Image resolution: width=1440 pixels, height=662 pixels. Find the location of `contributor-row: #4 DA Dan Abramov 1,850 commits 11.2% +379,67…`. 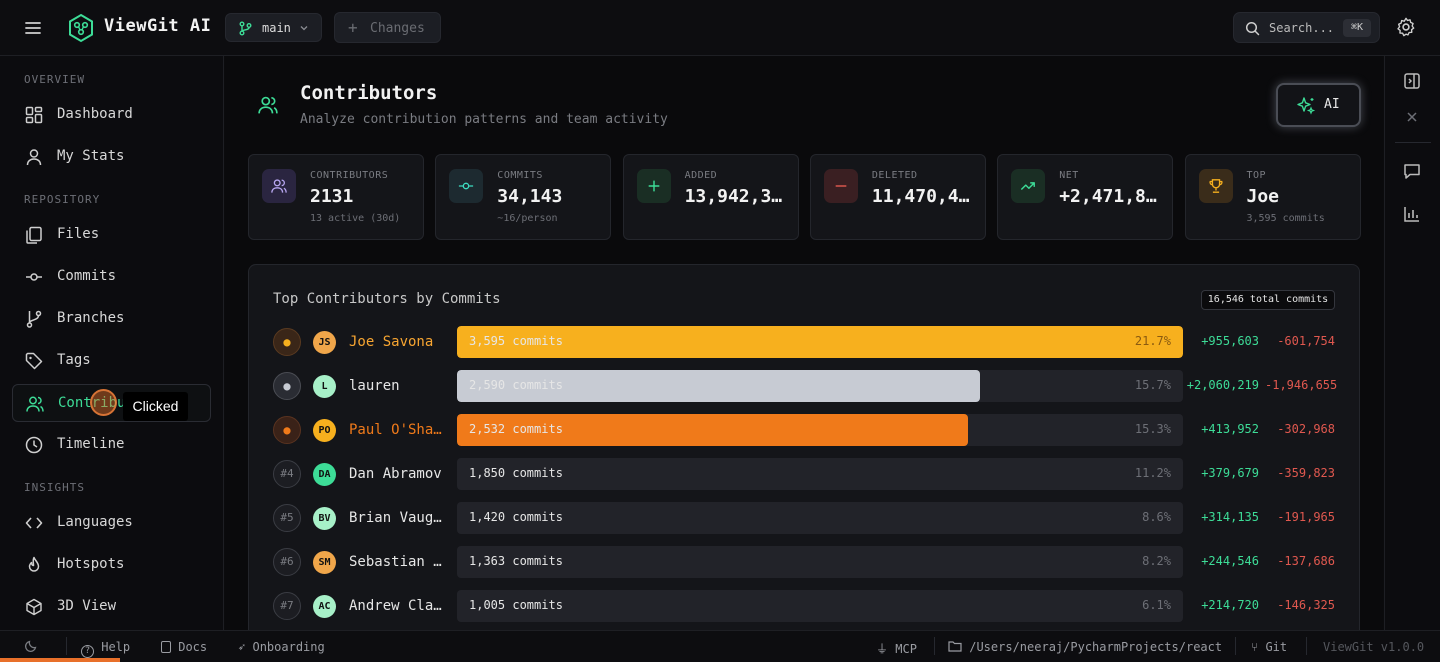

contributor-row: #4 DA Dan Abramov 1,850 commits 11.2% +379,67… is located at coordinates (813, 474).